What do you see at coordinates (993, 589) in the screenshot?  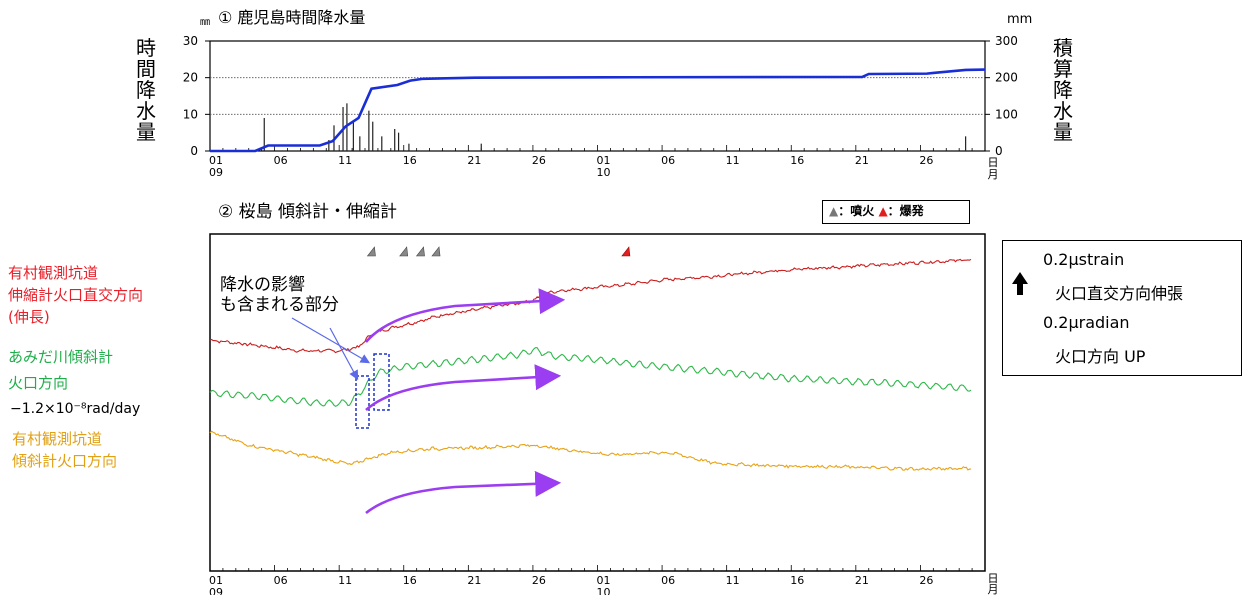 I see `tilt-unit-month: 月` at bounding box center [993, 589].